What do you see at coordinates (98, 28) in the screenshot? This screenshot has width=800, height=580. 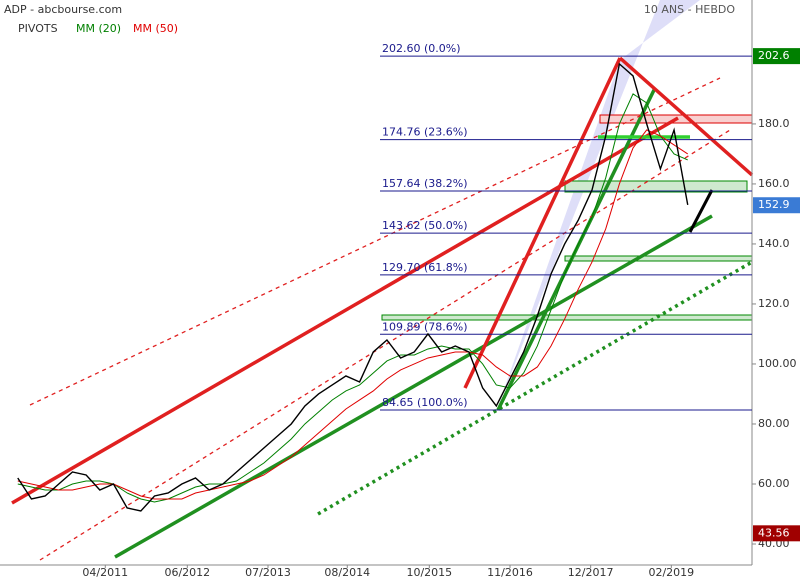 I see `legend-entry: MM (20)` at bounding box center [98, 28].